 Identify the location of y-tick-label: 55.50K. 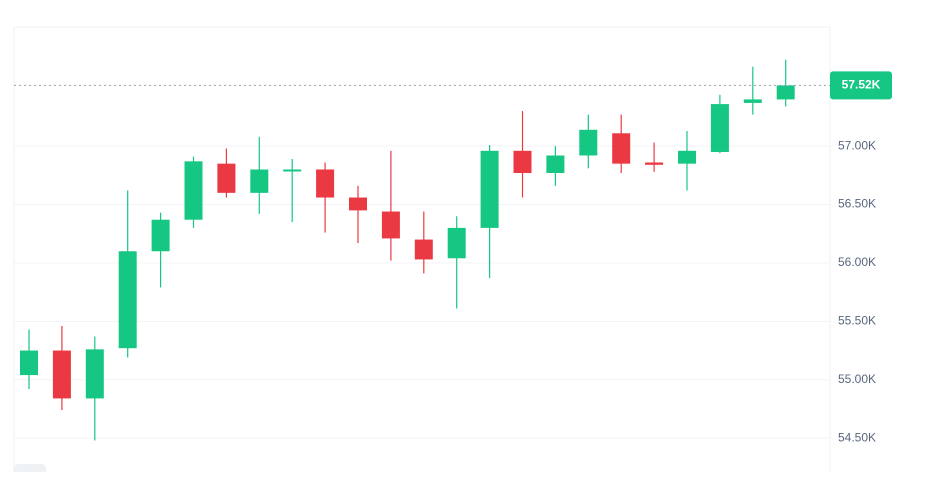
(857, 321).